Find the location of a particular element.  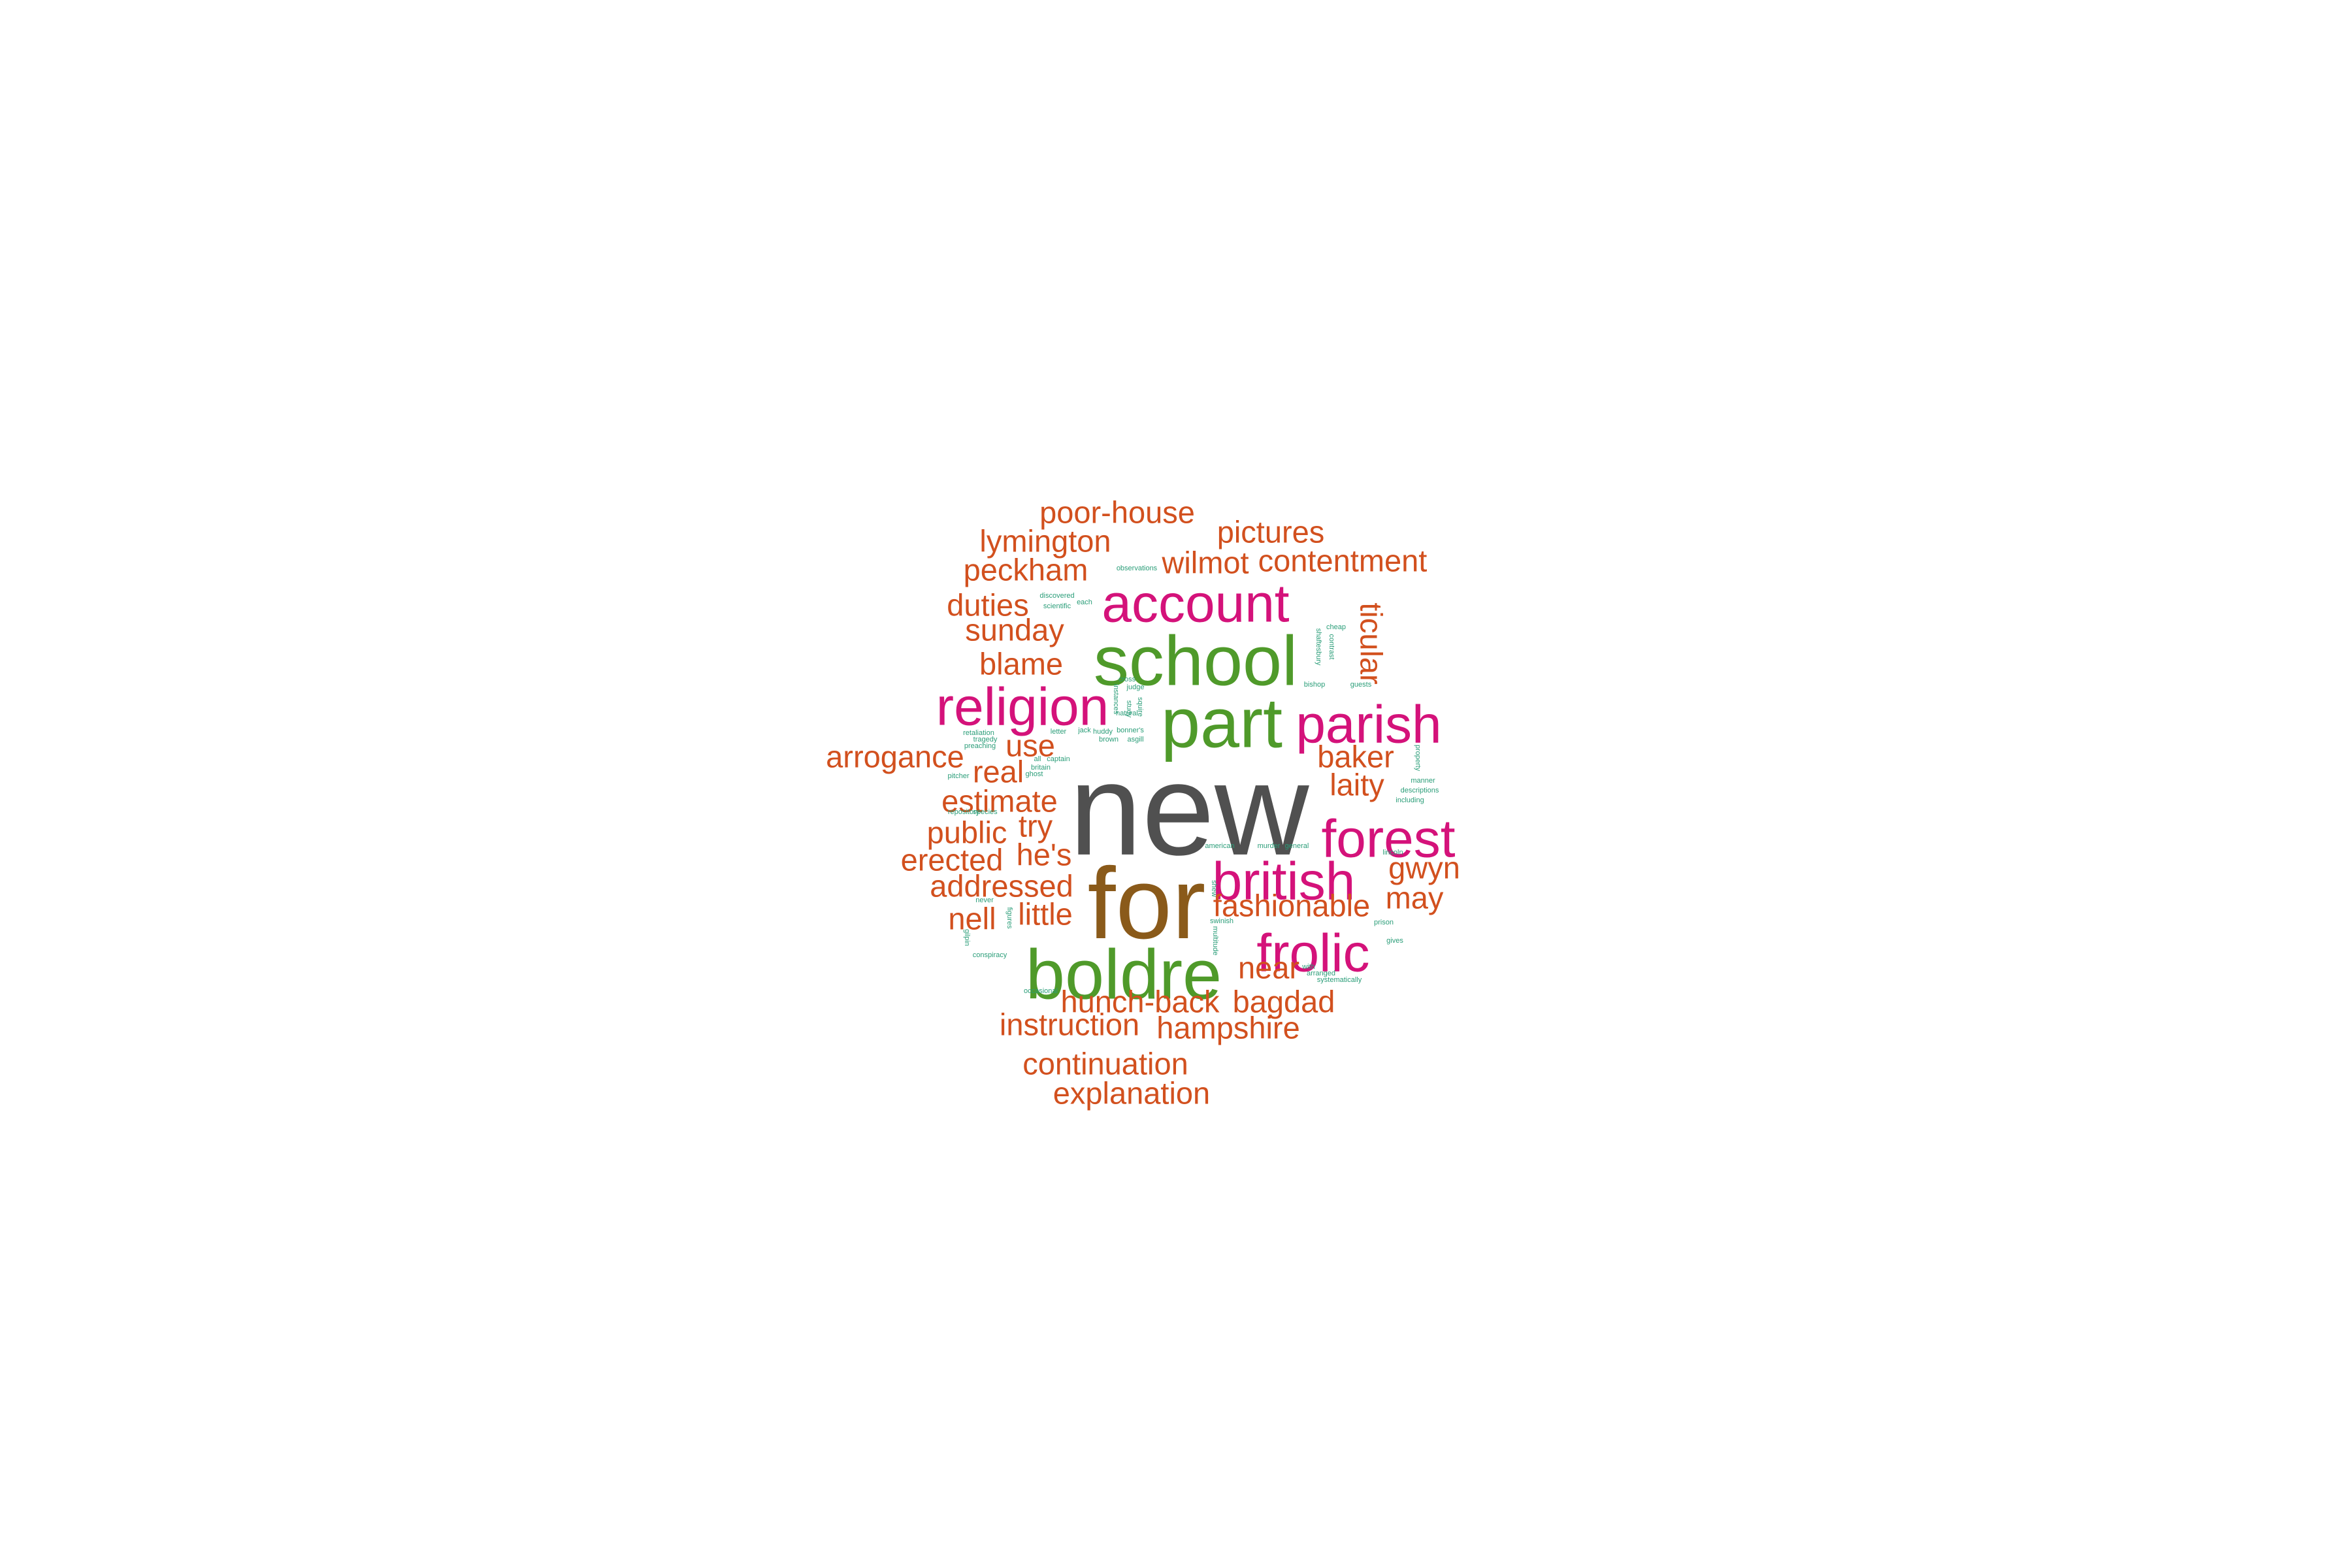

word-for: for is located at coordinates (1147, 903).